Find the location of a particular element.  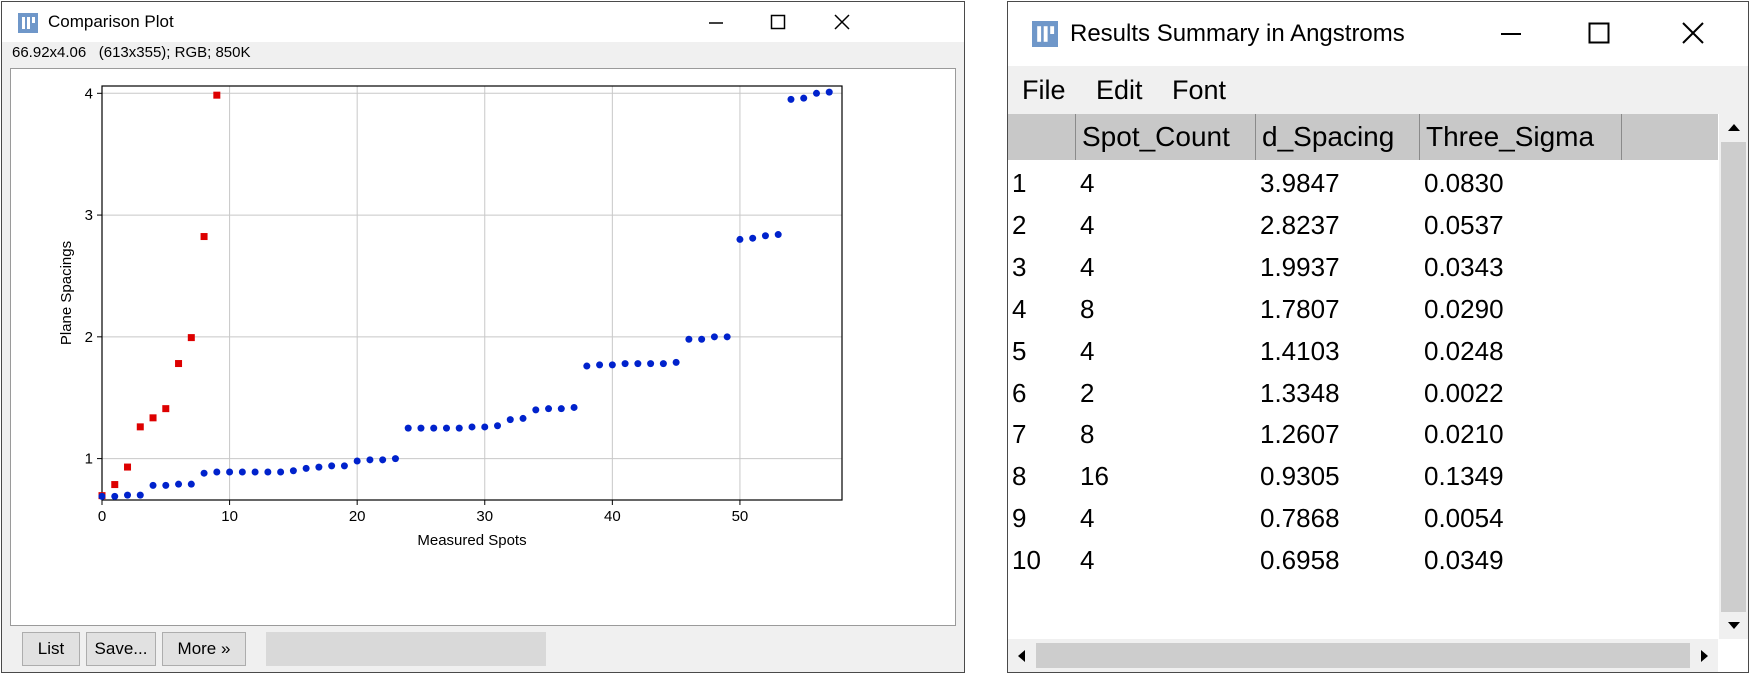

table-row: 6 2 1.3348 0.0022 is located at coordinates (1363, 393).